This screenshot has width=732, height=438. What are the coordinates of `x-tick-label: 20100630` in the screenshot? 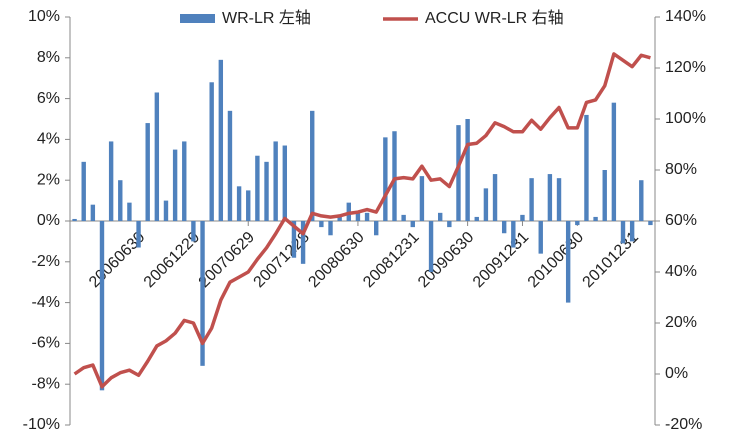 It's located at (556, 260).